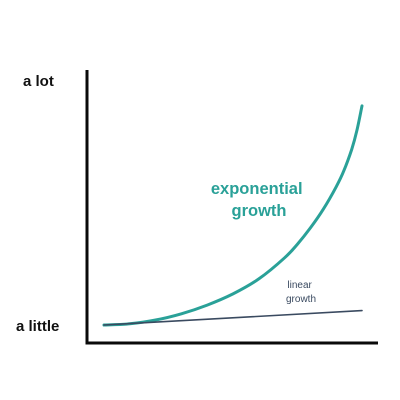  I want to click on y-tick-label-top: a lot, so click(38, 81).